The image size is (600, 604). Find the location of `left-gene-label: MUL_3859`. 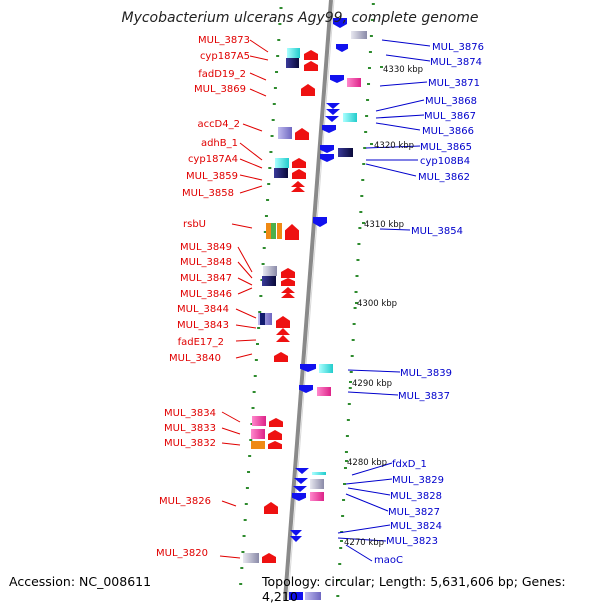

left-gene-label: MUL_3859 is located at coordinates (212, 176).